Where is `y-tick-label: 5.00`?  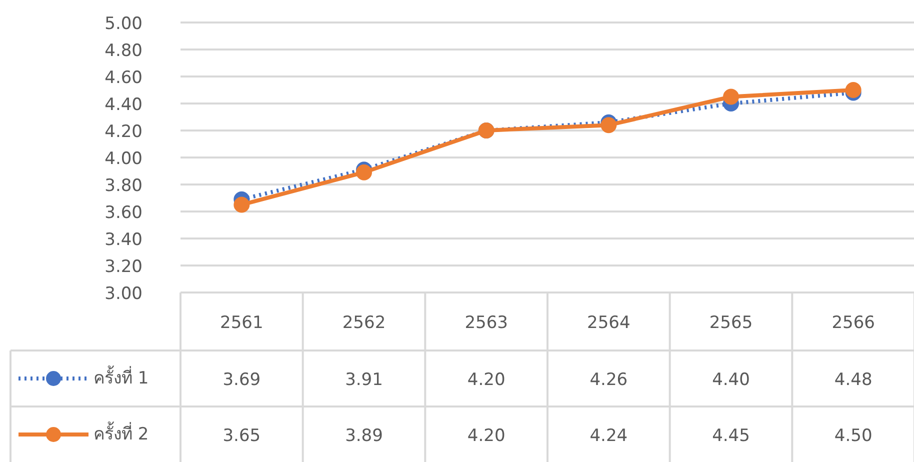
y-tick-label: 5.00 is located at coordinates (123, 24).